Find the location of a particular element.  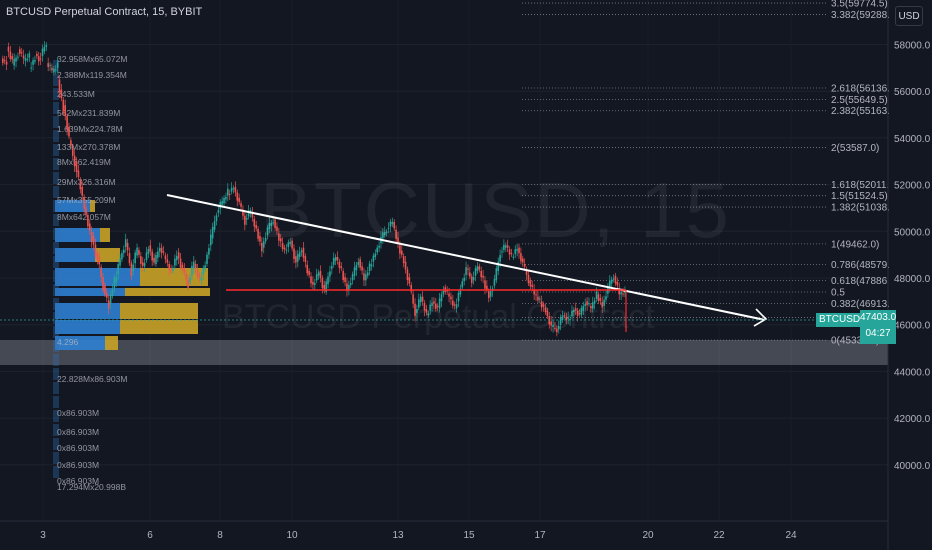

time-tick-label: 6 is located at coordinates (150, 535).